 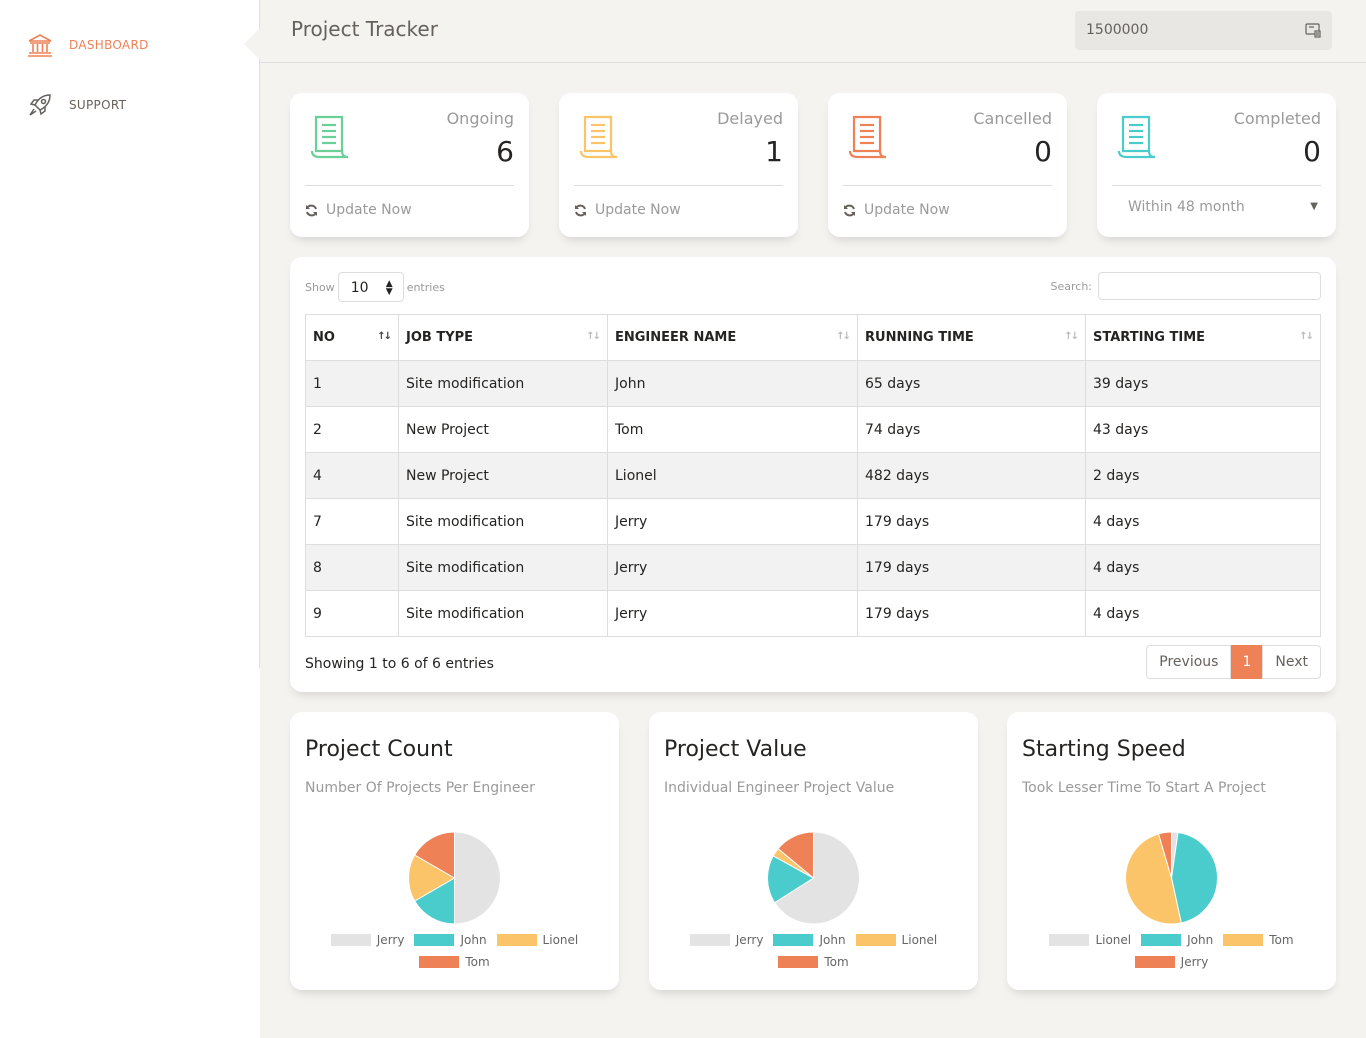 What do you see at coordinates (40, 45) in the screenshot?
I see `bank-icon` at bounding box center [40, 45].